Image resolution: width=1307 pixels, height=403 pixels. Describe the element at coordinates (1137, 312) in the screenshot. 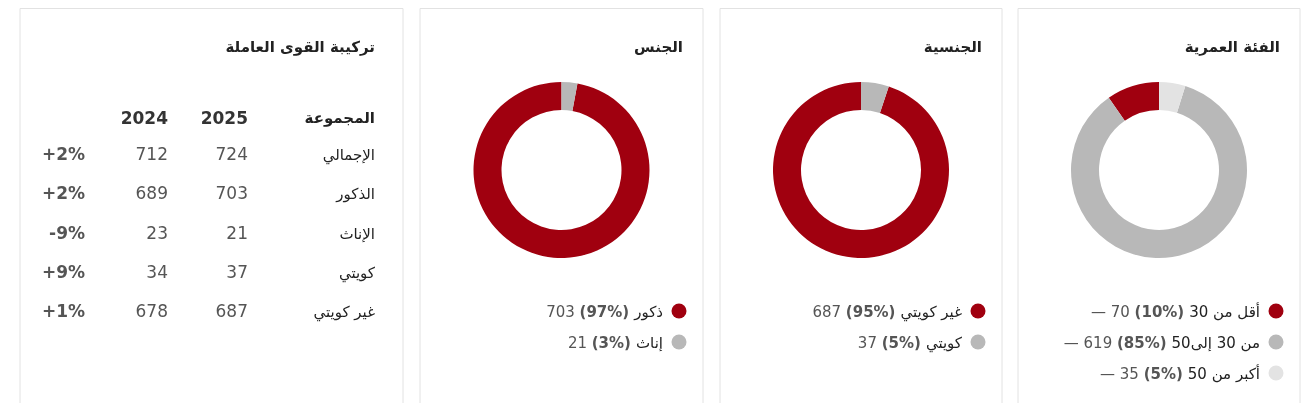

I see `data-label: — 70 (10%)` at that location.